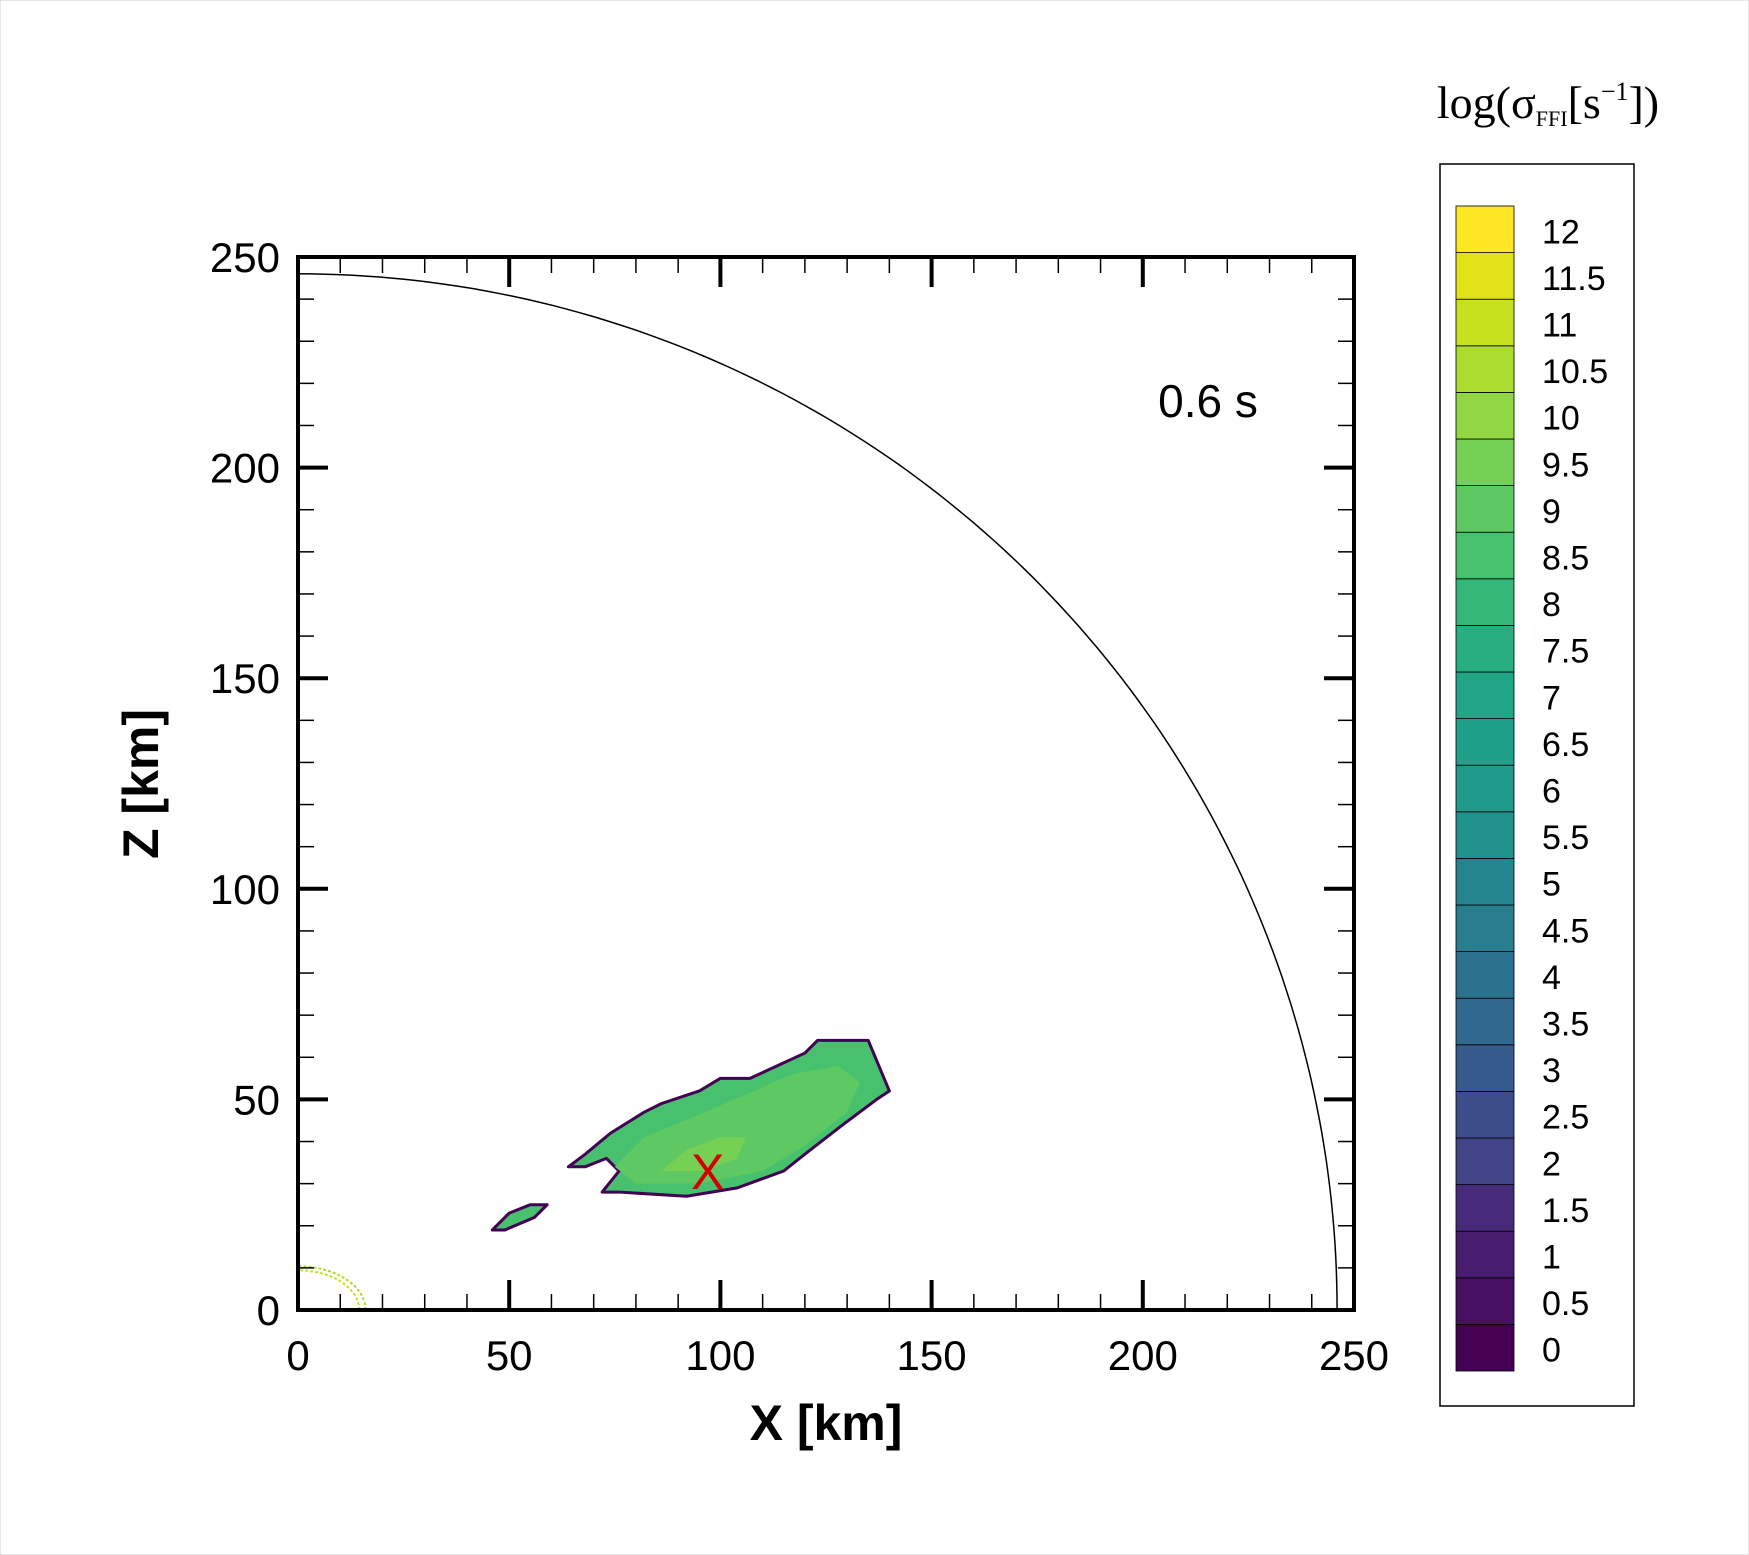 This screenshot has width=1749, height=1555. Describe the element at coordinates (826, 1423) in the screenshot. I see `x-axis-label: X [km]` at that location.